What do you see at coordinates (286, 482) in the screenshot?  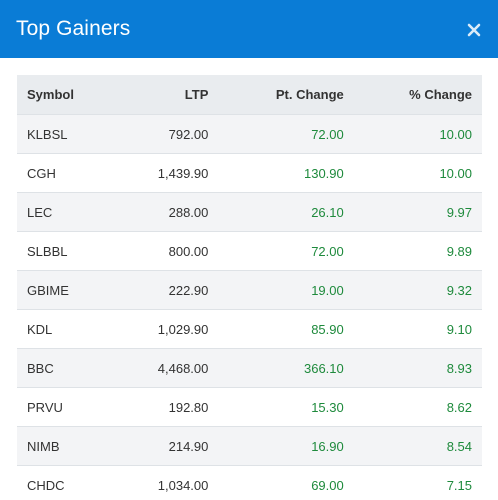 I see `pt-change-cell: 69.00` at bounding box center [286, 482].